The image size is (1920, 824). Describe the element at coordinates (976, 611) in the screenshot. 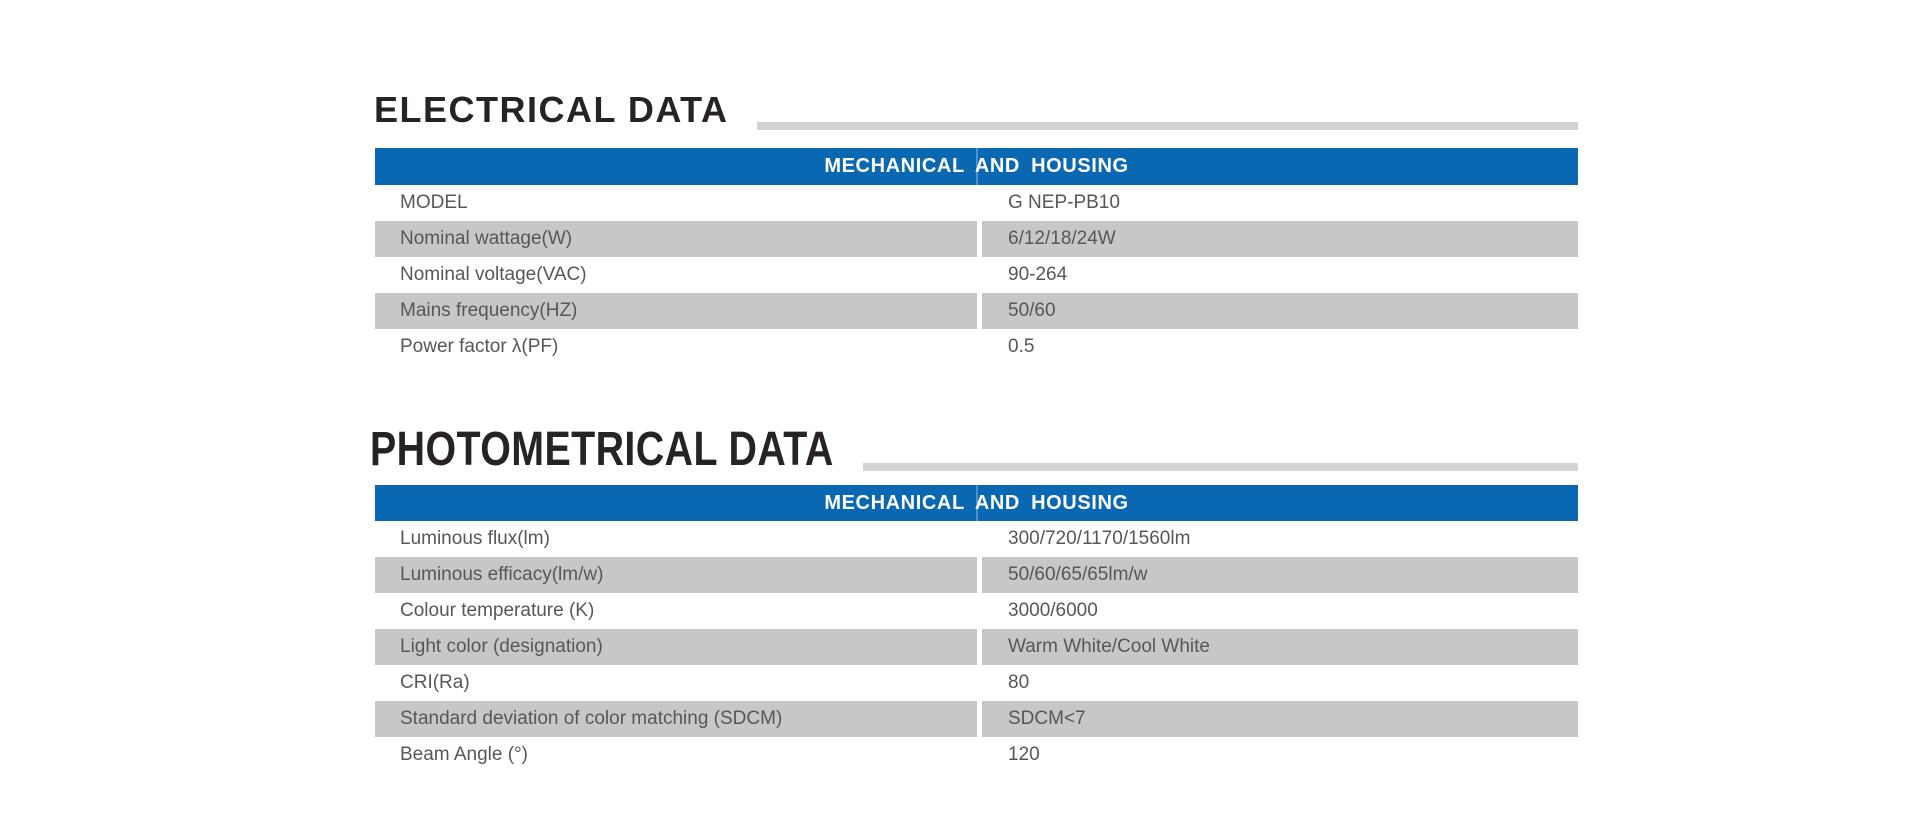

I see `table-row: Colour temperature (K) 3000/6000` at that location.